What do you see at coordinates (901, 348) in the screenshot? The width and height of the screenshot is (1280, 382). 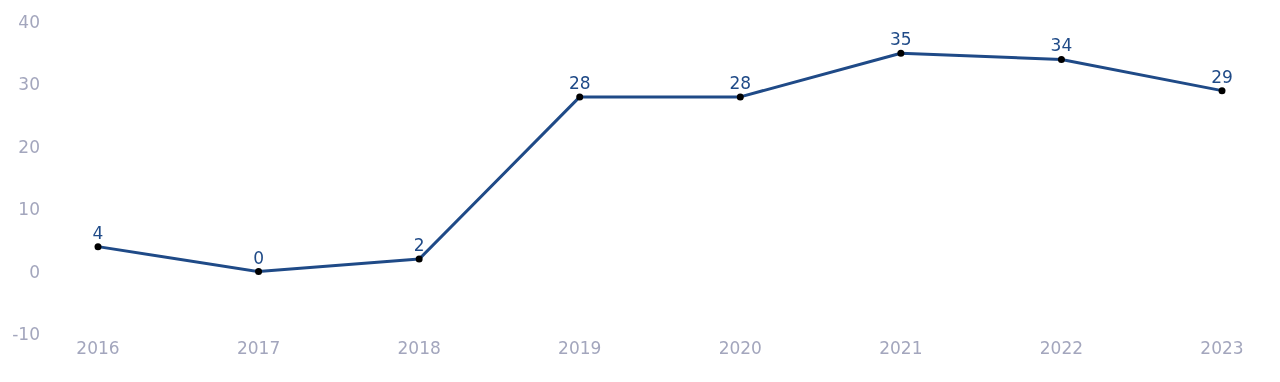 I see `x-tick-label: 2021` at bounding box center [901, 348].